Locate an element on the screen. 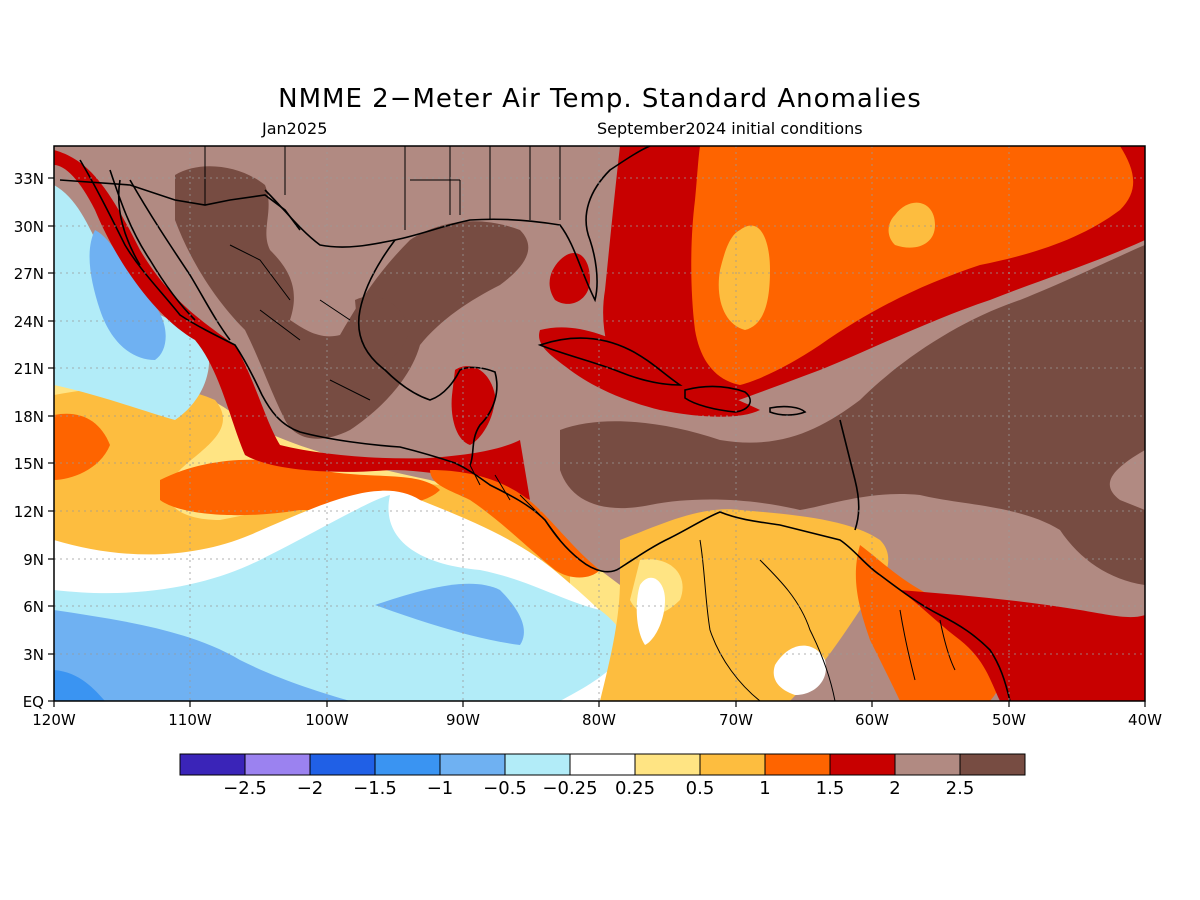 Image resolution: width=1200 pixels, height=900 pixels. lat-label: 27N is located at coordinates (29, 274).